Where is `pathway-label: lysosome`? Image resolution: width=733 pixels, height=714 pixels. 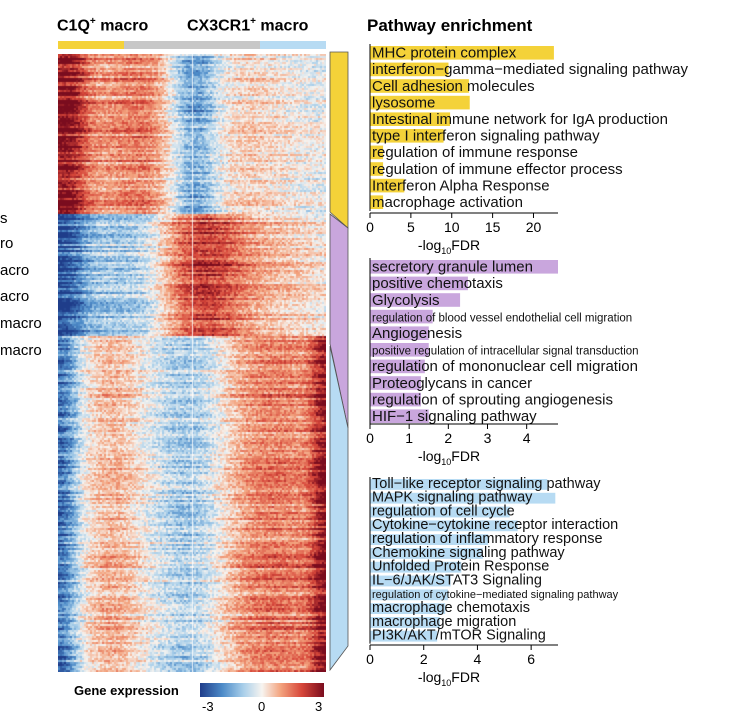
pathway-label: lysosome is located at coordinates (403, 102).